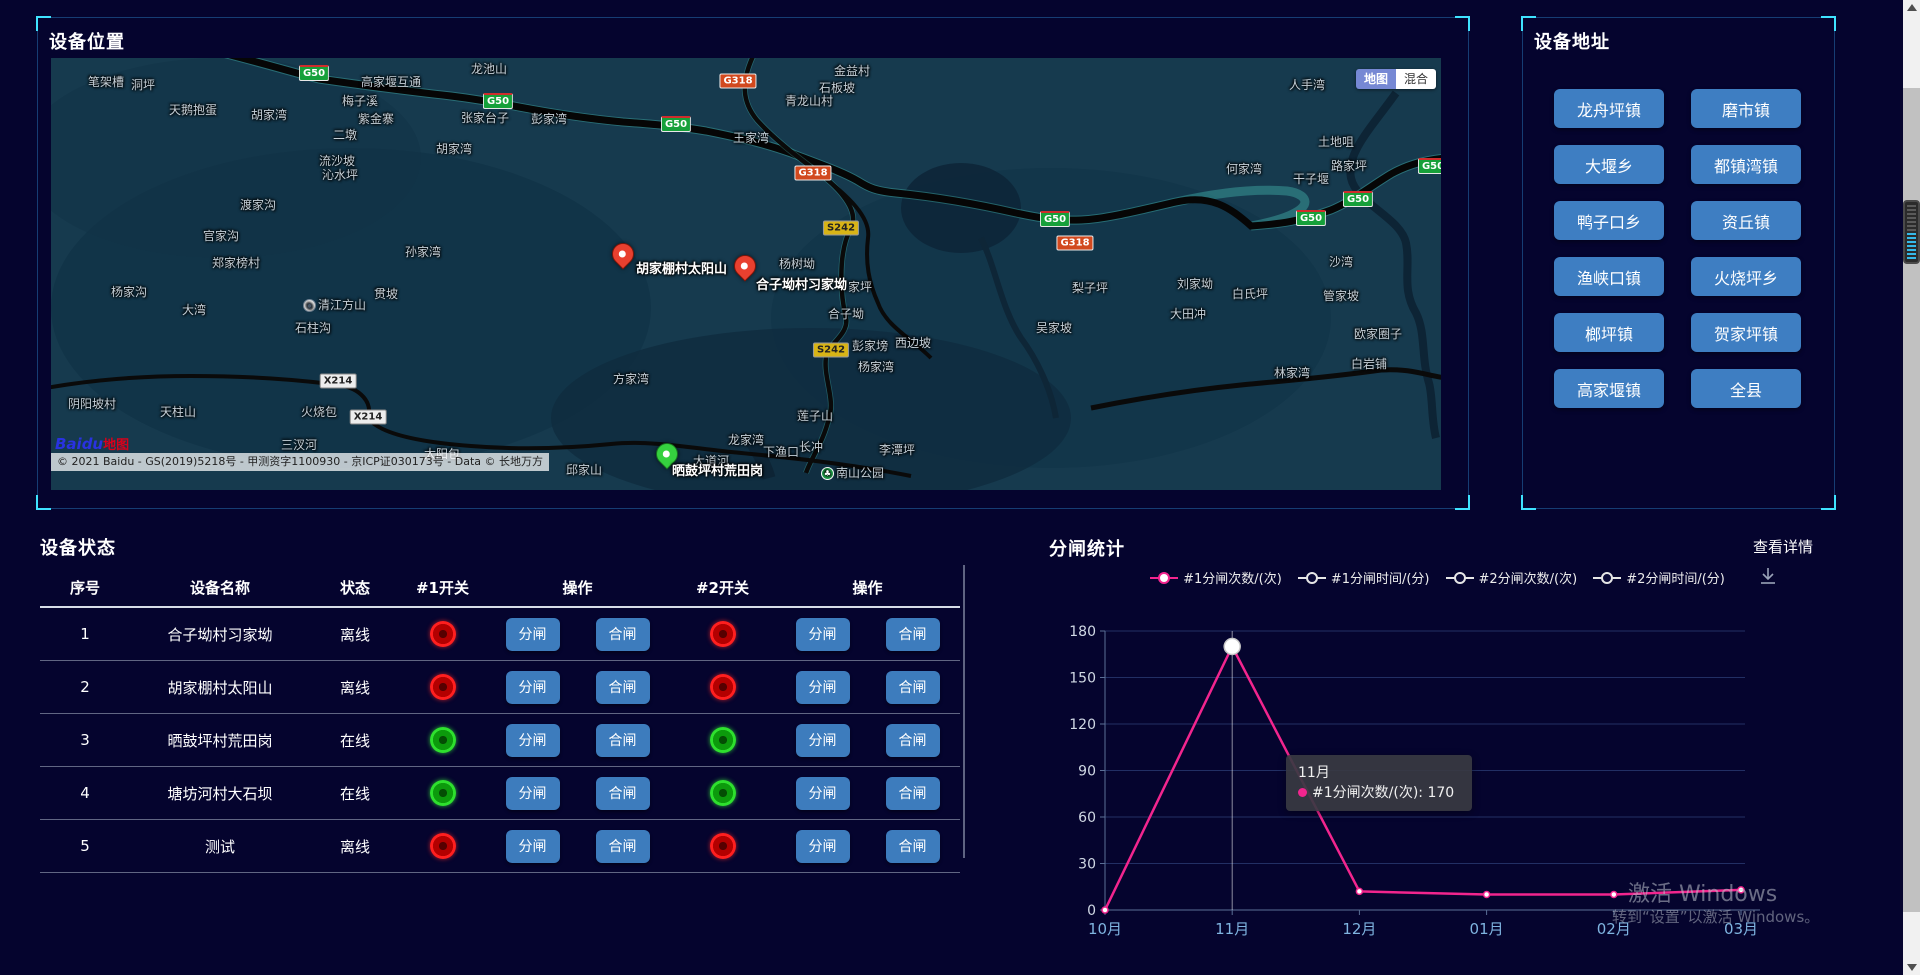 This screenshot has height=975, width=1920. Describe the element at coordinates (1768, 578) in the screenshot. I see `download-icon` at that location.